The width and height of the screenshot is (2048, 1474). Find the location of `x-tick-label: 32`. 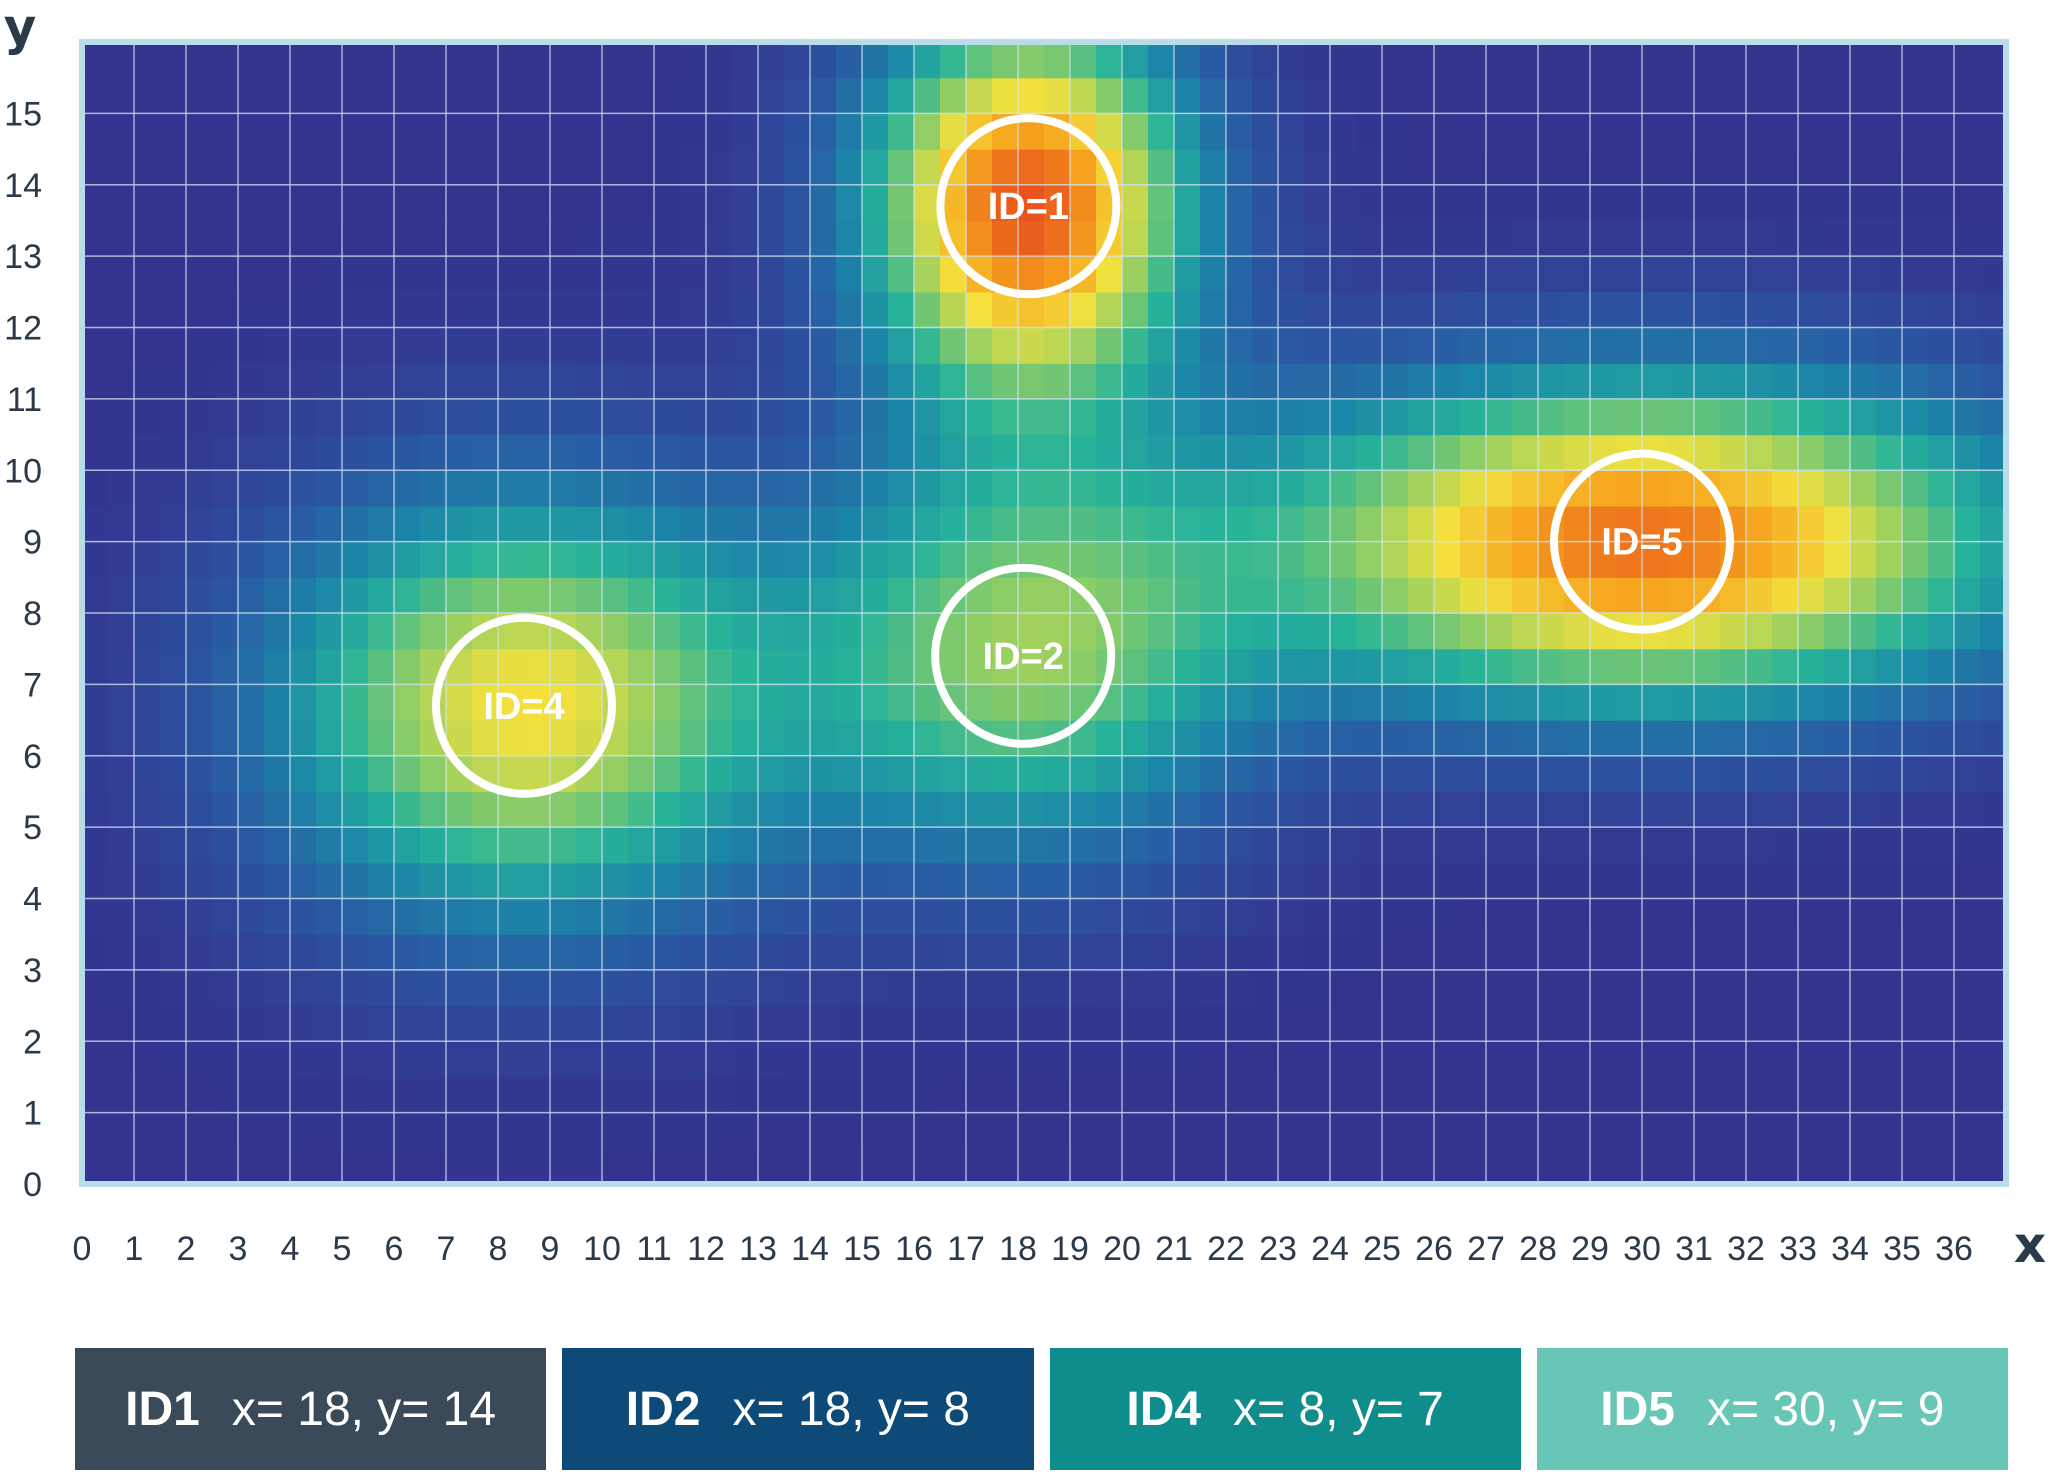

x-tick-label: 32 is located at coordinates (1746, 1249).